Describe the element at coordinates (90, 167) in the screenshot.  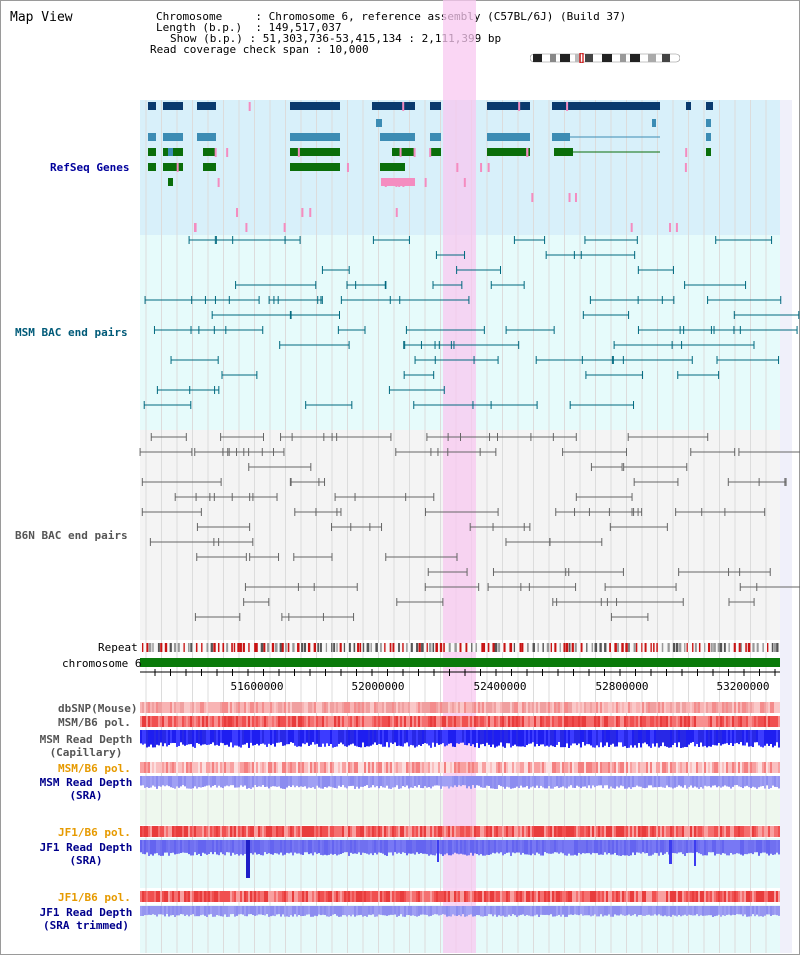
I see `refseq-genes-label: RefSeq Genes` at that location.